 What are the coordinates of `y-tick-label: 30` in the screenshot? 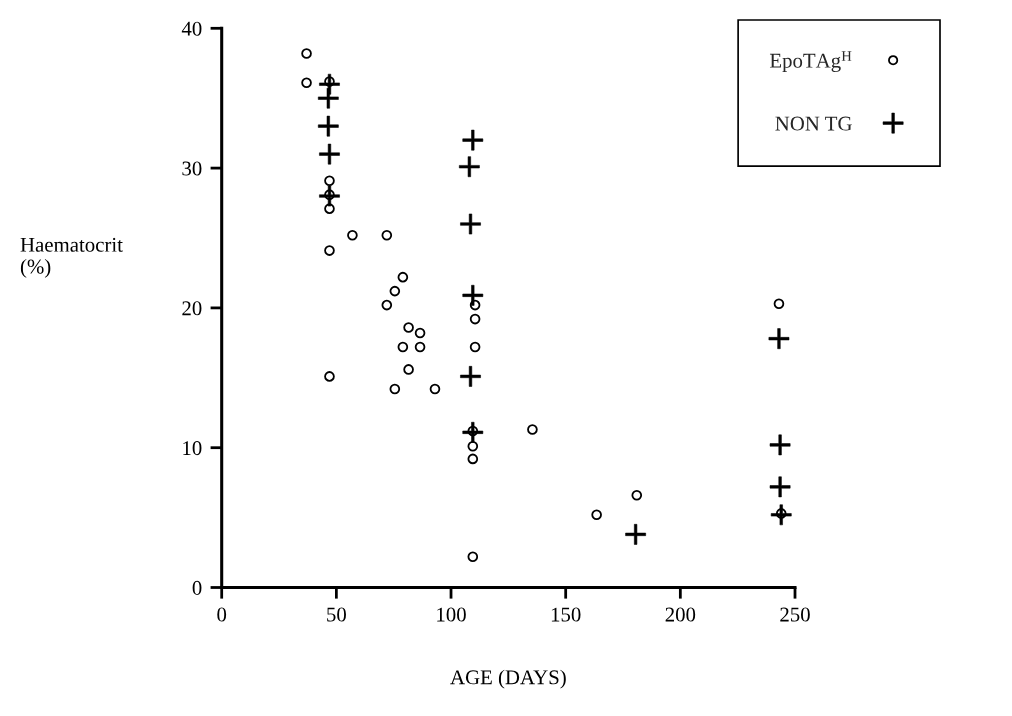 It's located at (192, 168).